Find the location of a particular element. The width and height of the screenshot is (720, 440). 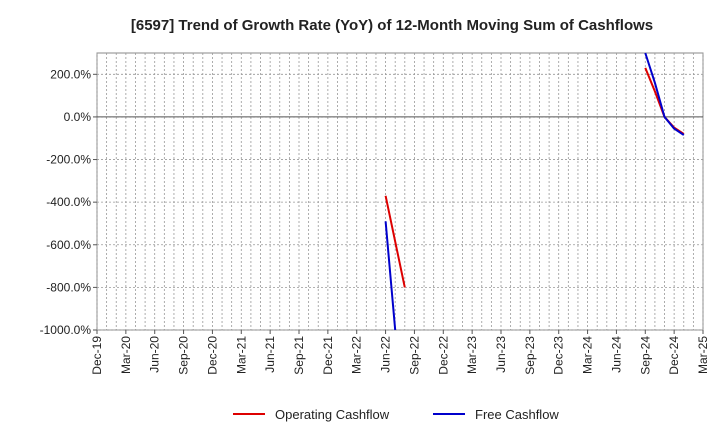

series-line-operating-cashflow is located at coordinates (395, 241).